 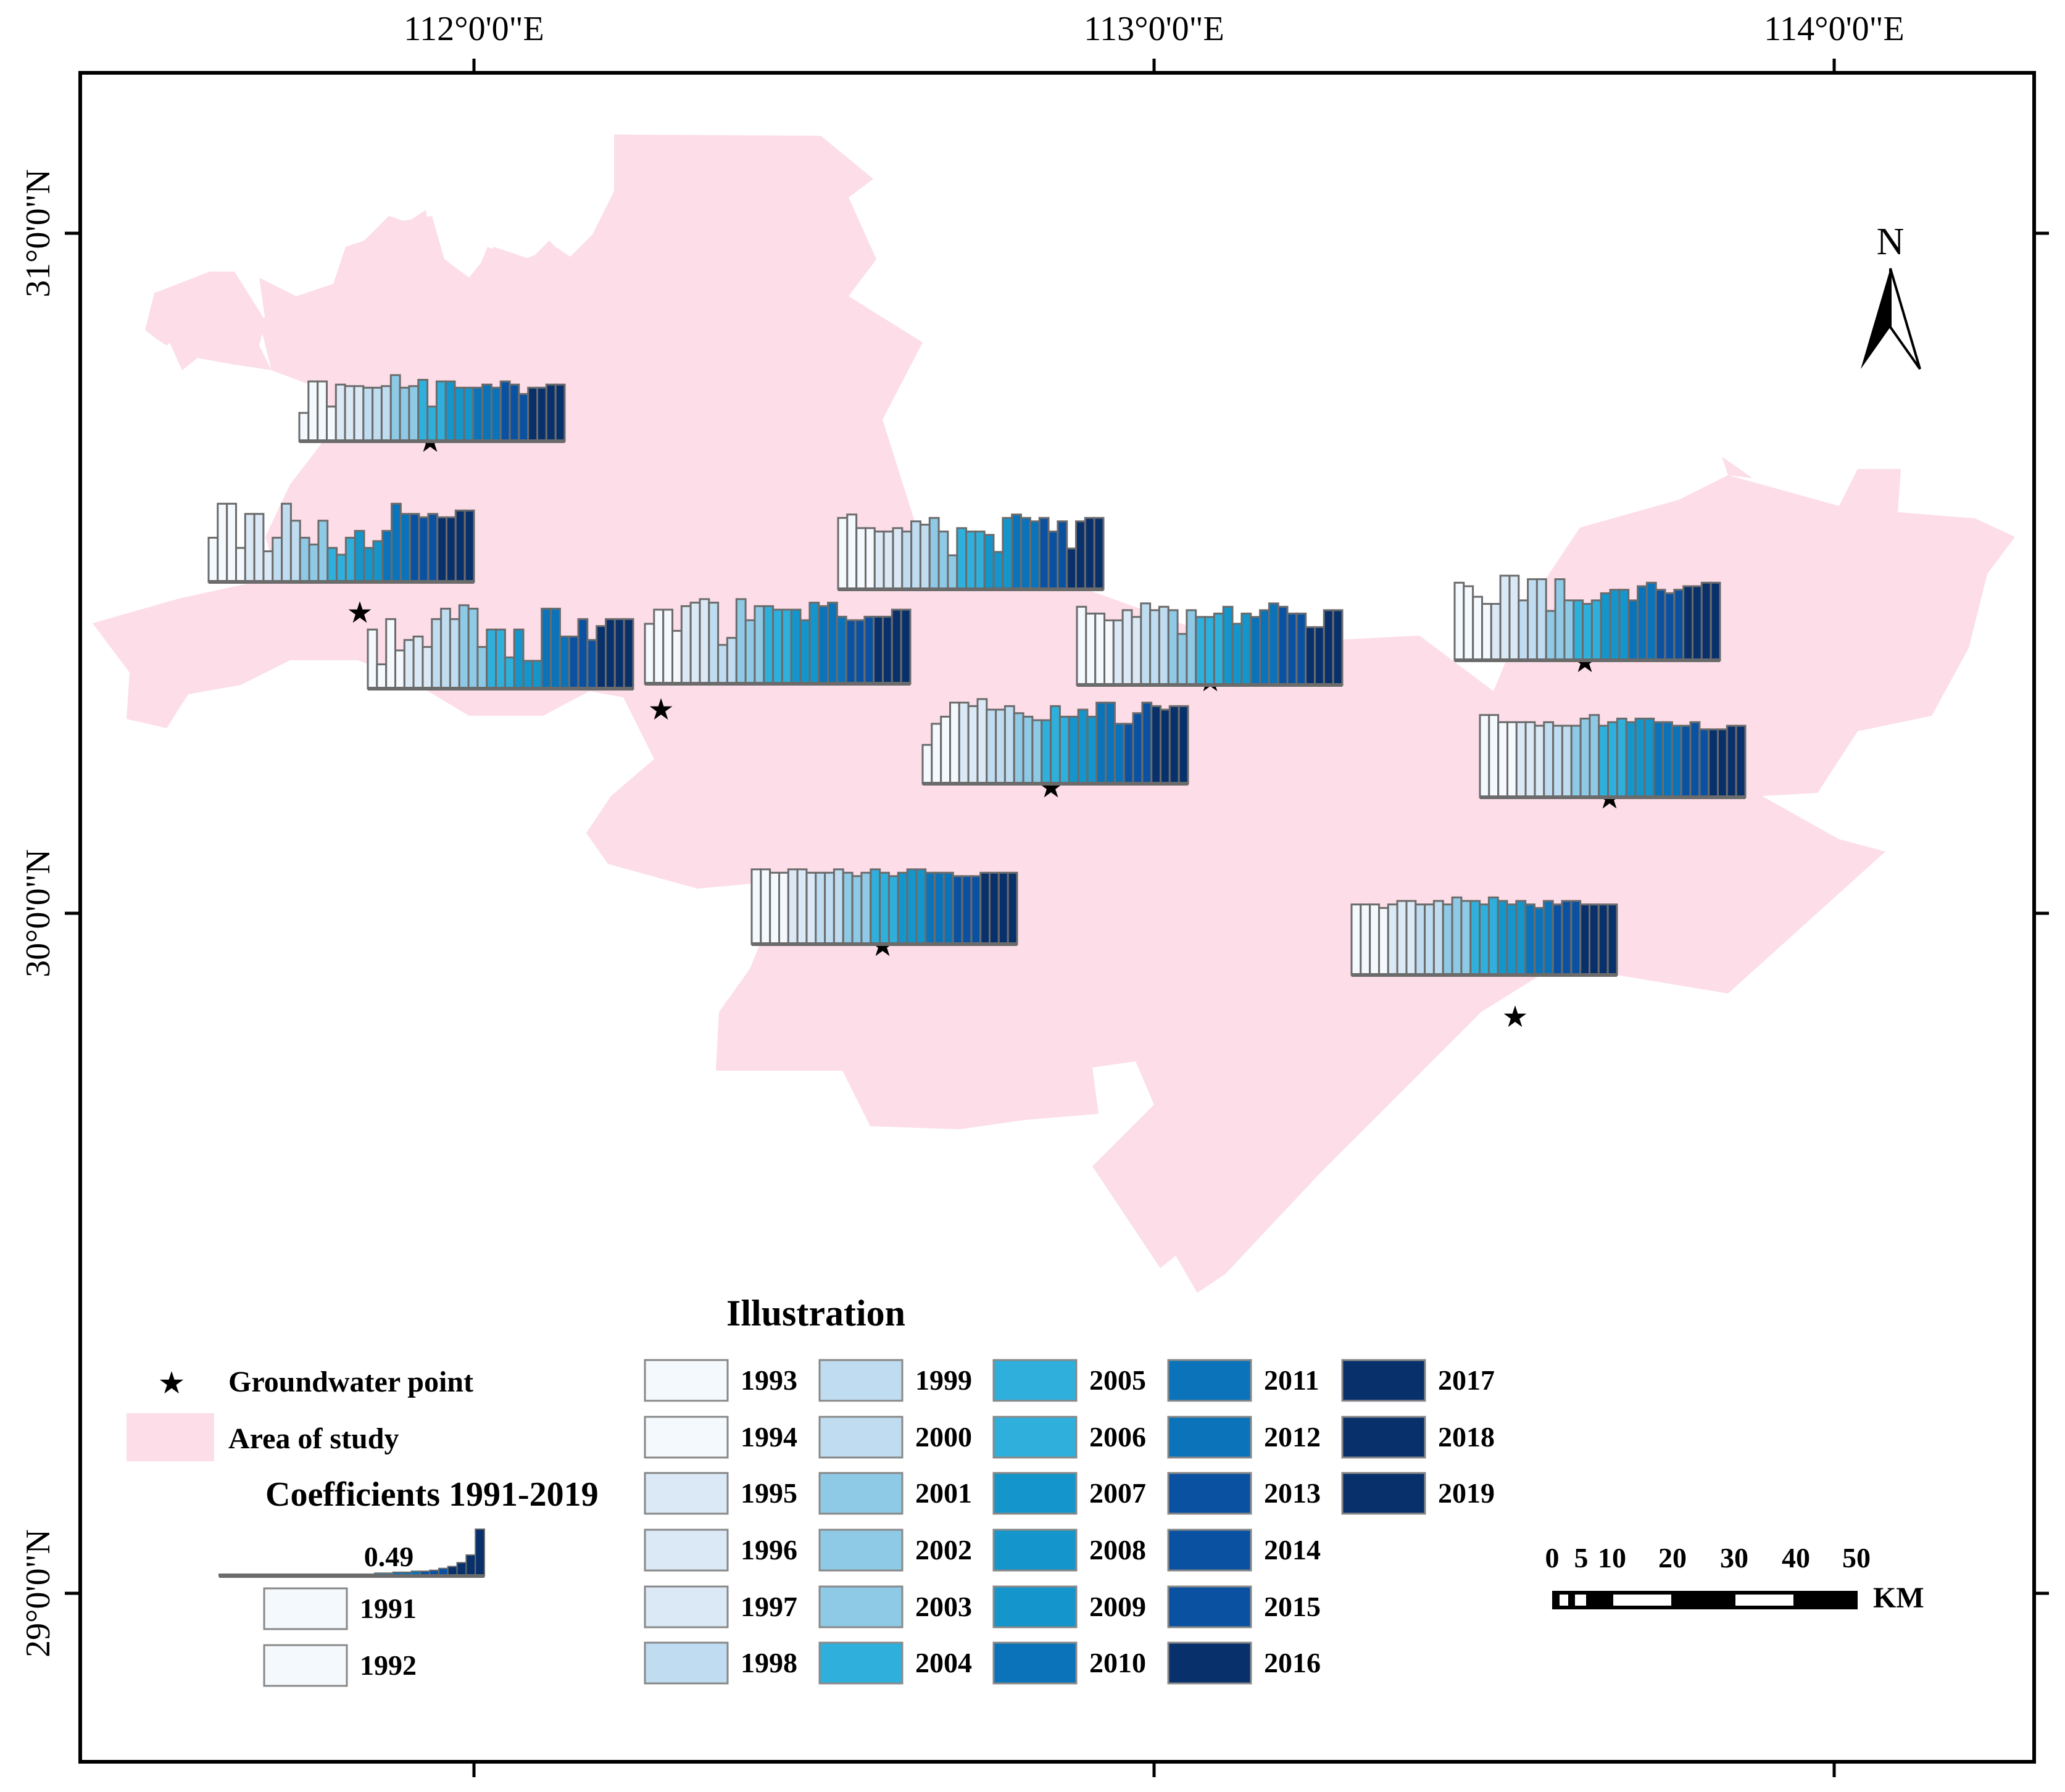 I want to click on legend-sample-chart, so click(x=352, y=1553).